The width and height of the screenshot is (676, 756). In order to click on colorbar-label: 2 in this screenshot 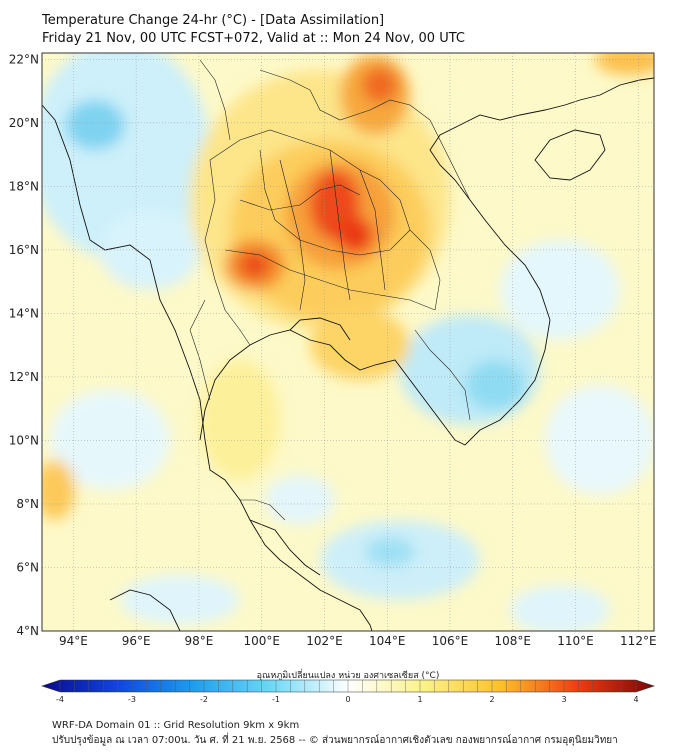, I will do `click(491, 699)`.